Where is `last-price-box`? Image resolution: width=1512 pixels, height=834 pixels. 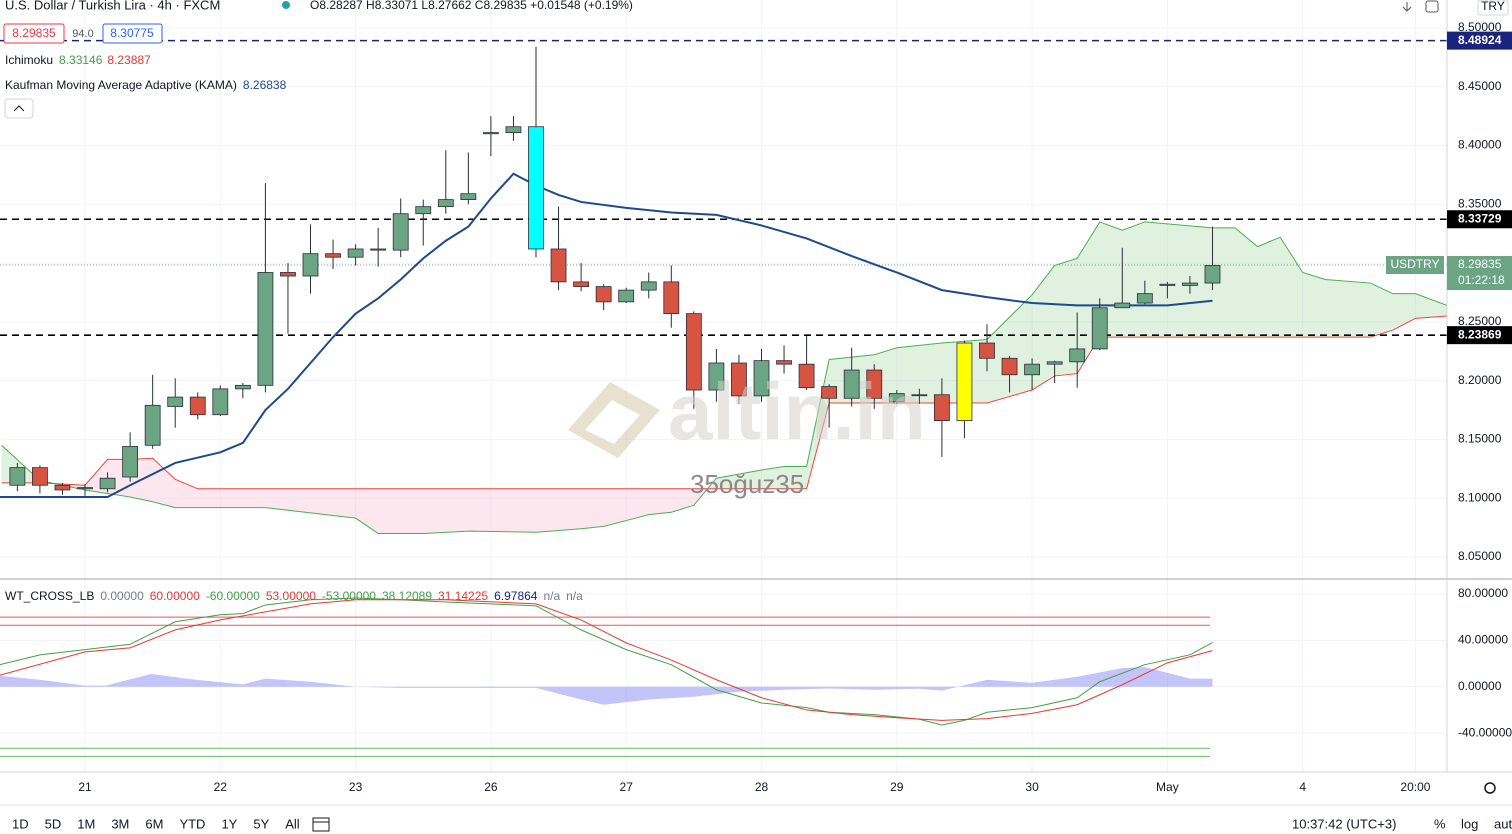
last-price-box is located at coordinates (1479, 273).